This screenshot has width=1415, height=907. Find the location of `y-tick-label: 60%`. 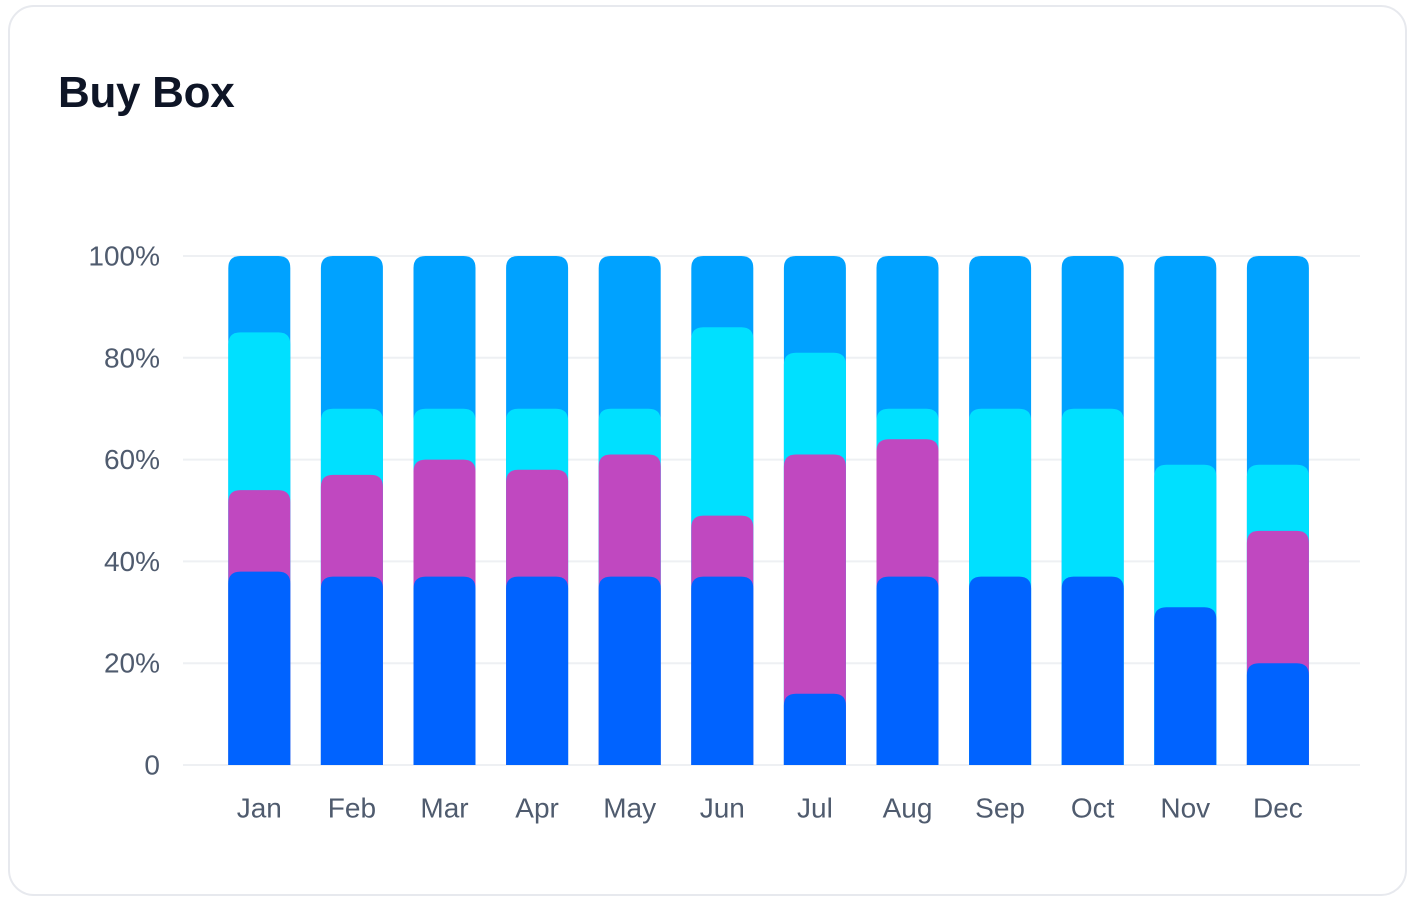

y-tick-label: 60% is located at coordinates (132, 459).